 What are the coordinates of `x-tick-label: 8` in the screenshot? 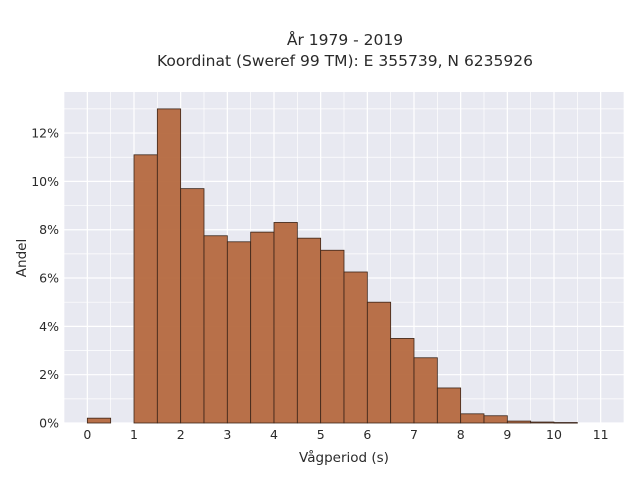 It's located at (461, 434).